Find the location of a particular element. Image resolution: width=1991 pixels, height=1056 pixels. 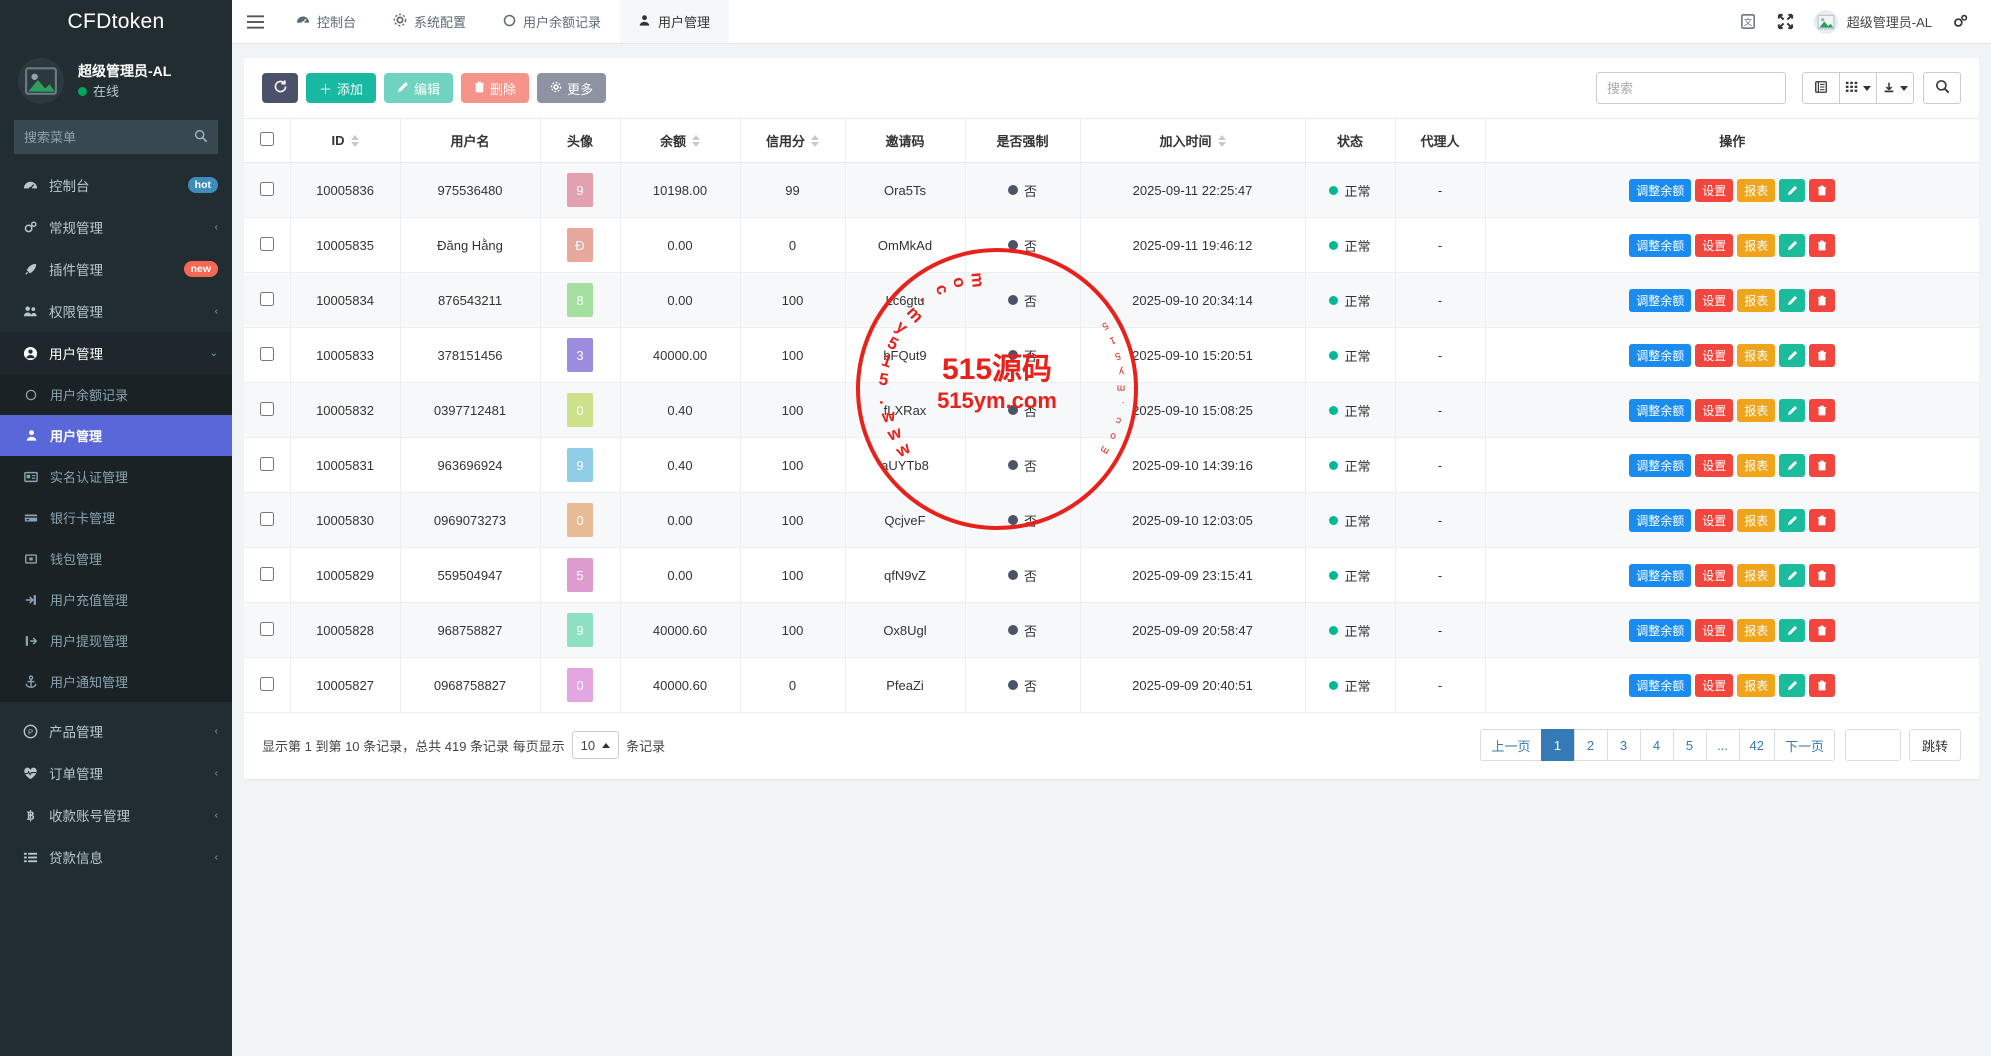

column-header-jointime: 加入时间 is located at coordinates (1192, 140).